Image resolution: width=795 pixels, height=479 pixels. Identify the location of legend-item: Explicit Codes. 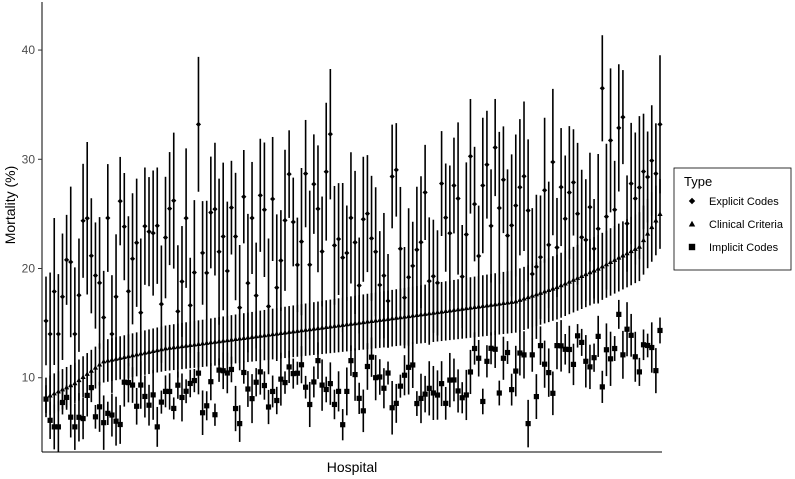
(733, 202).